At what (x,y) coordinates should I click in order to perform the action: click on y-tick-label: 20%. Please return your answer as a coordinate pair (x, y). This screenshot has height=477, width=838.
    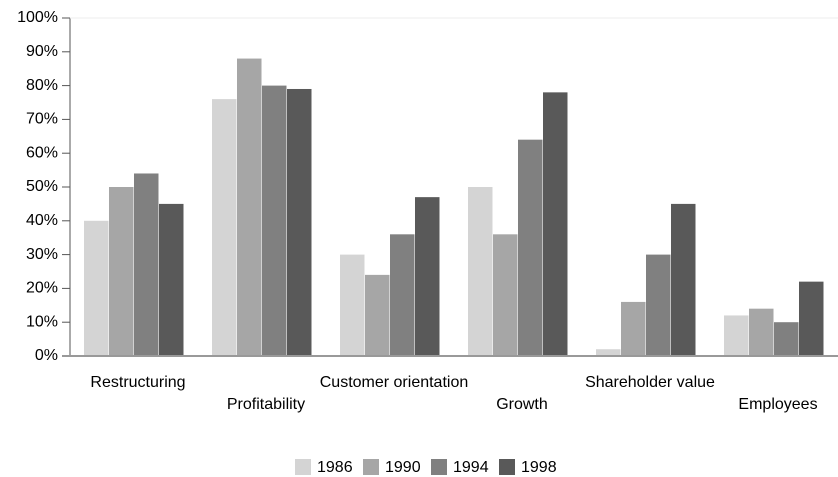
    Looking at the image, I should click on (42, 288).